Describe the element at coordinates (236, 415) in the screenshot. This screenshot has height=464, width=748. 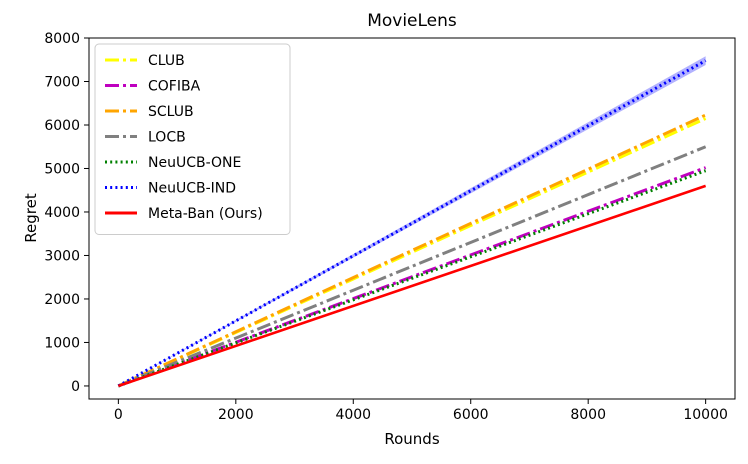
I see `x-tick-label: 2000` at that location.